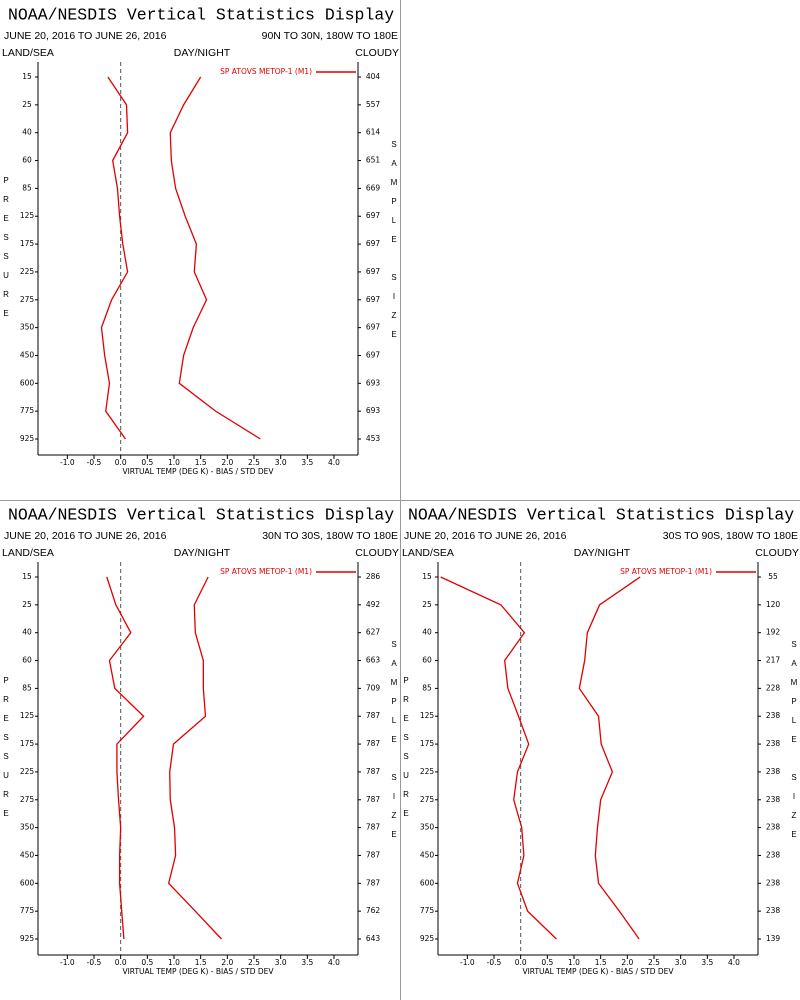  Describe the element at coordinates (373, 938) in the screenshot. I see `sample-size-label: 643` at that location.